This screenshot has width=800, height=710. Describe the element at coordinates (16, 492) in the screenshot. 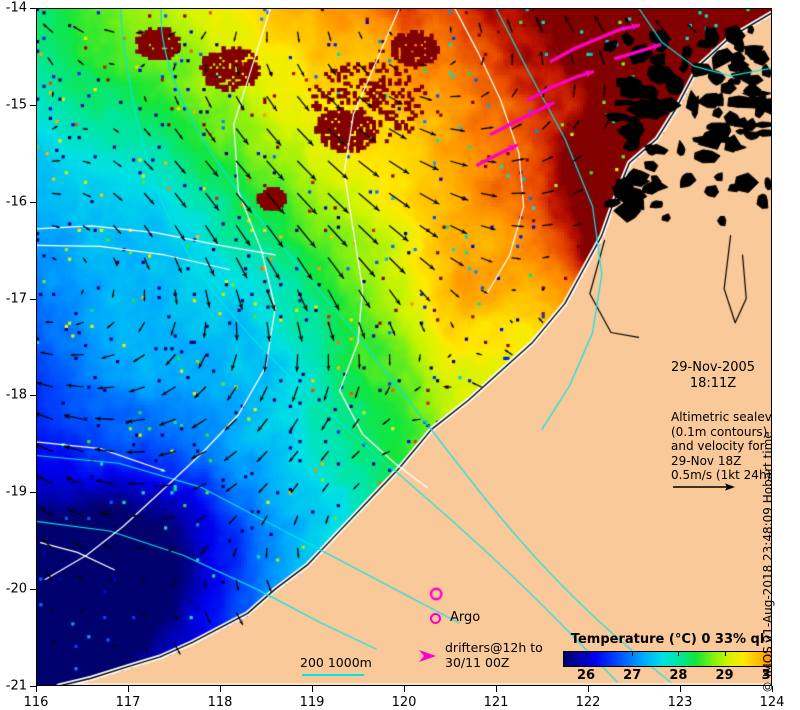

I see `y-tick-label: -19` at that location.